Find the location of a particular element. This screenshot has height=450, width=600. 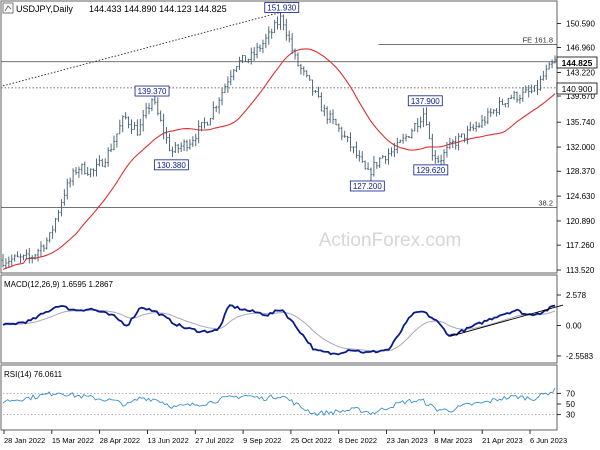

x-tick-label: 28 Jan 2022 is located at coordinates (24, 440).